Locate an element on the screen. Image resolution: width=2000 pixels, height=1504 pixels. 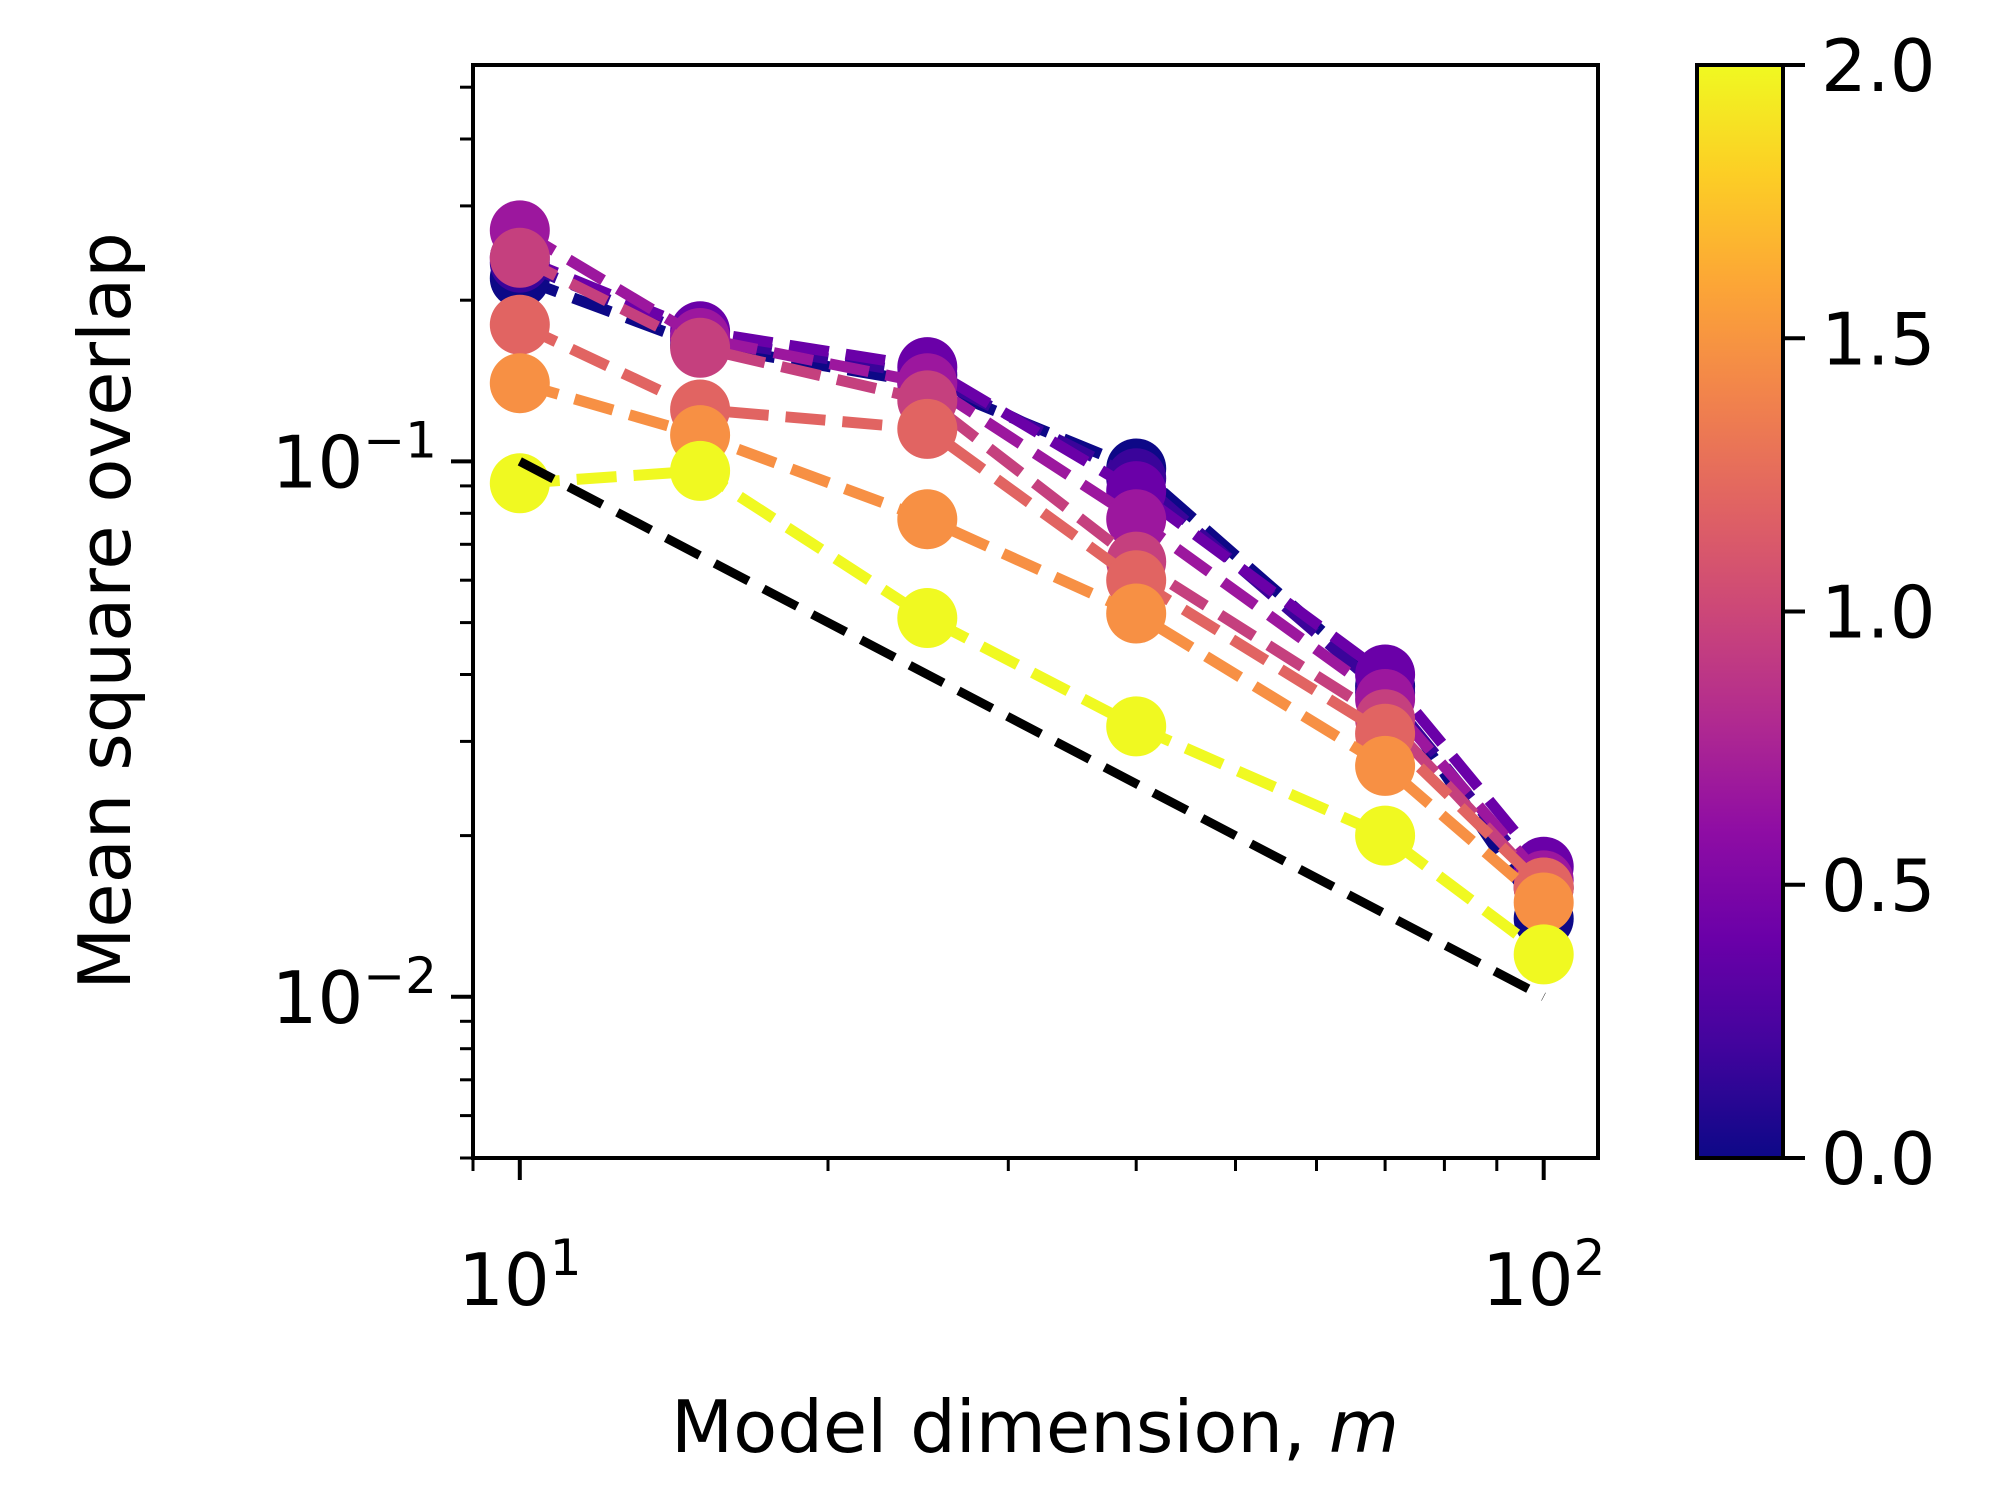
y-axis-ticks: 10−110−2 is located at coordinates (372, 622).